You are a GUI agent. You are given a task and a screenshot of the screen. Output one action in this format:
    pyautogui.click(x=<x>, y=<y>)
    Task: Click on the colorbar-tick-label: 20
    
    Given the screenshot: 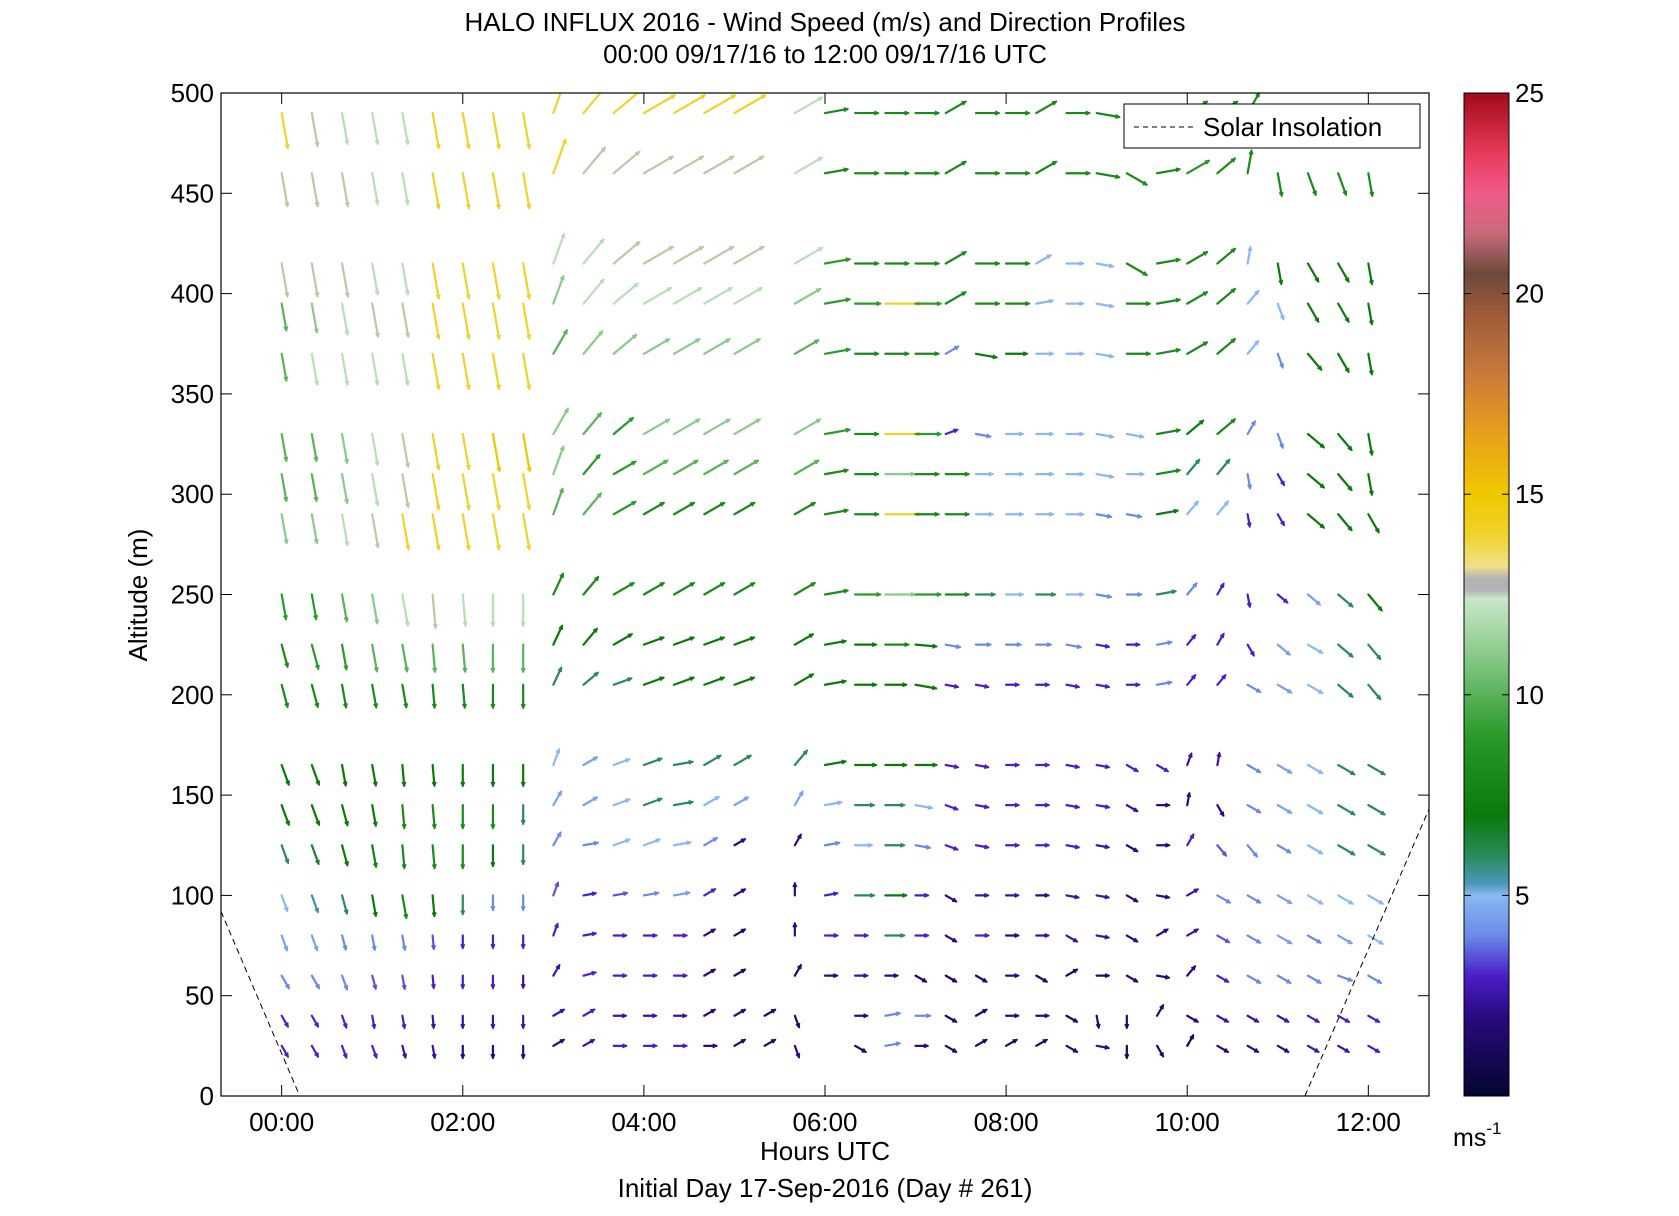 What is the action you would take?
    pyautogui.click(x=1529, y=294)
    